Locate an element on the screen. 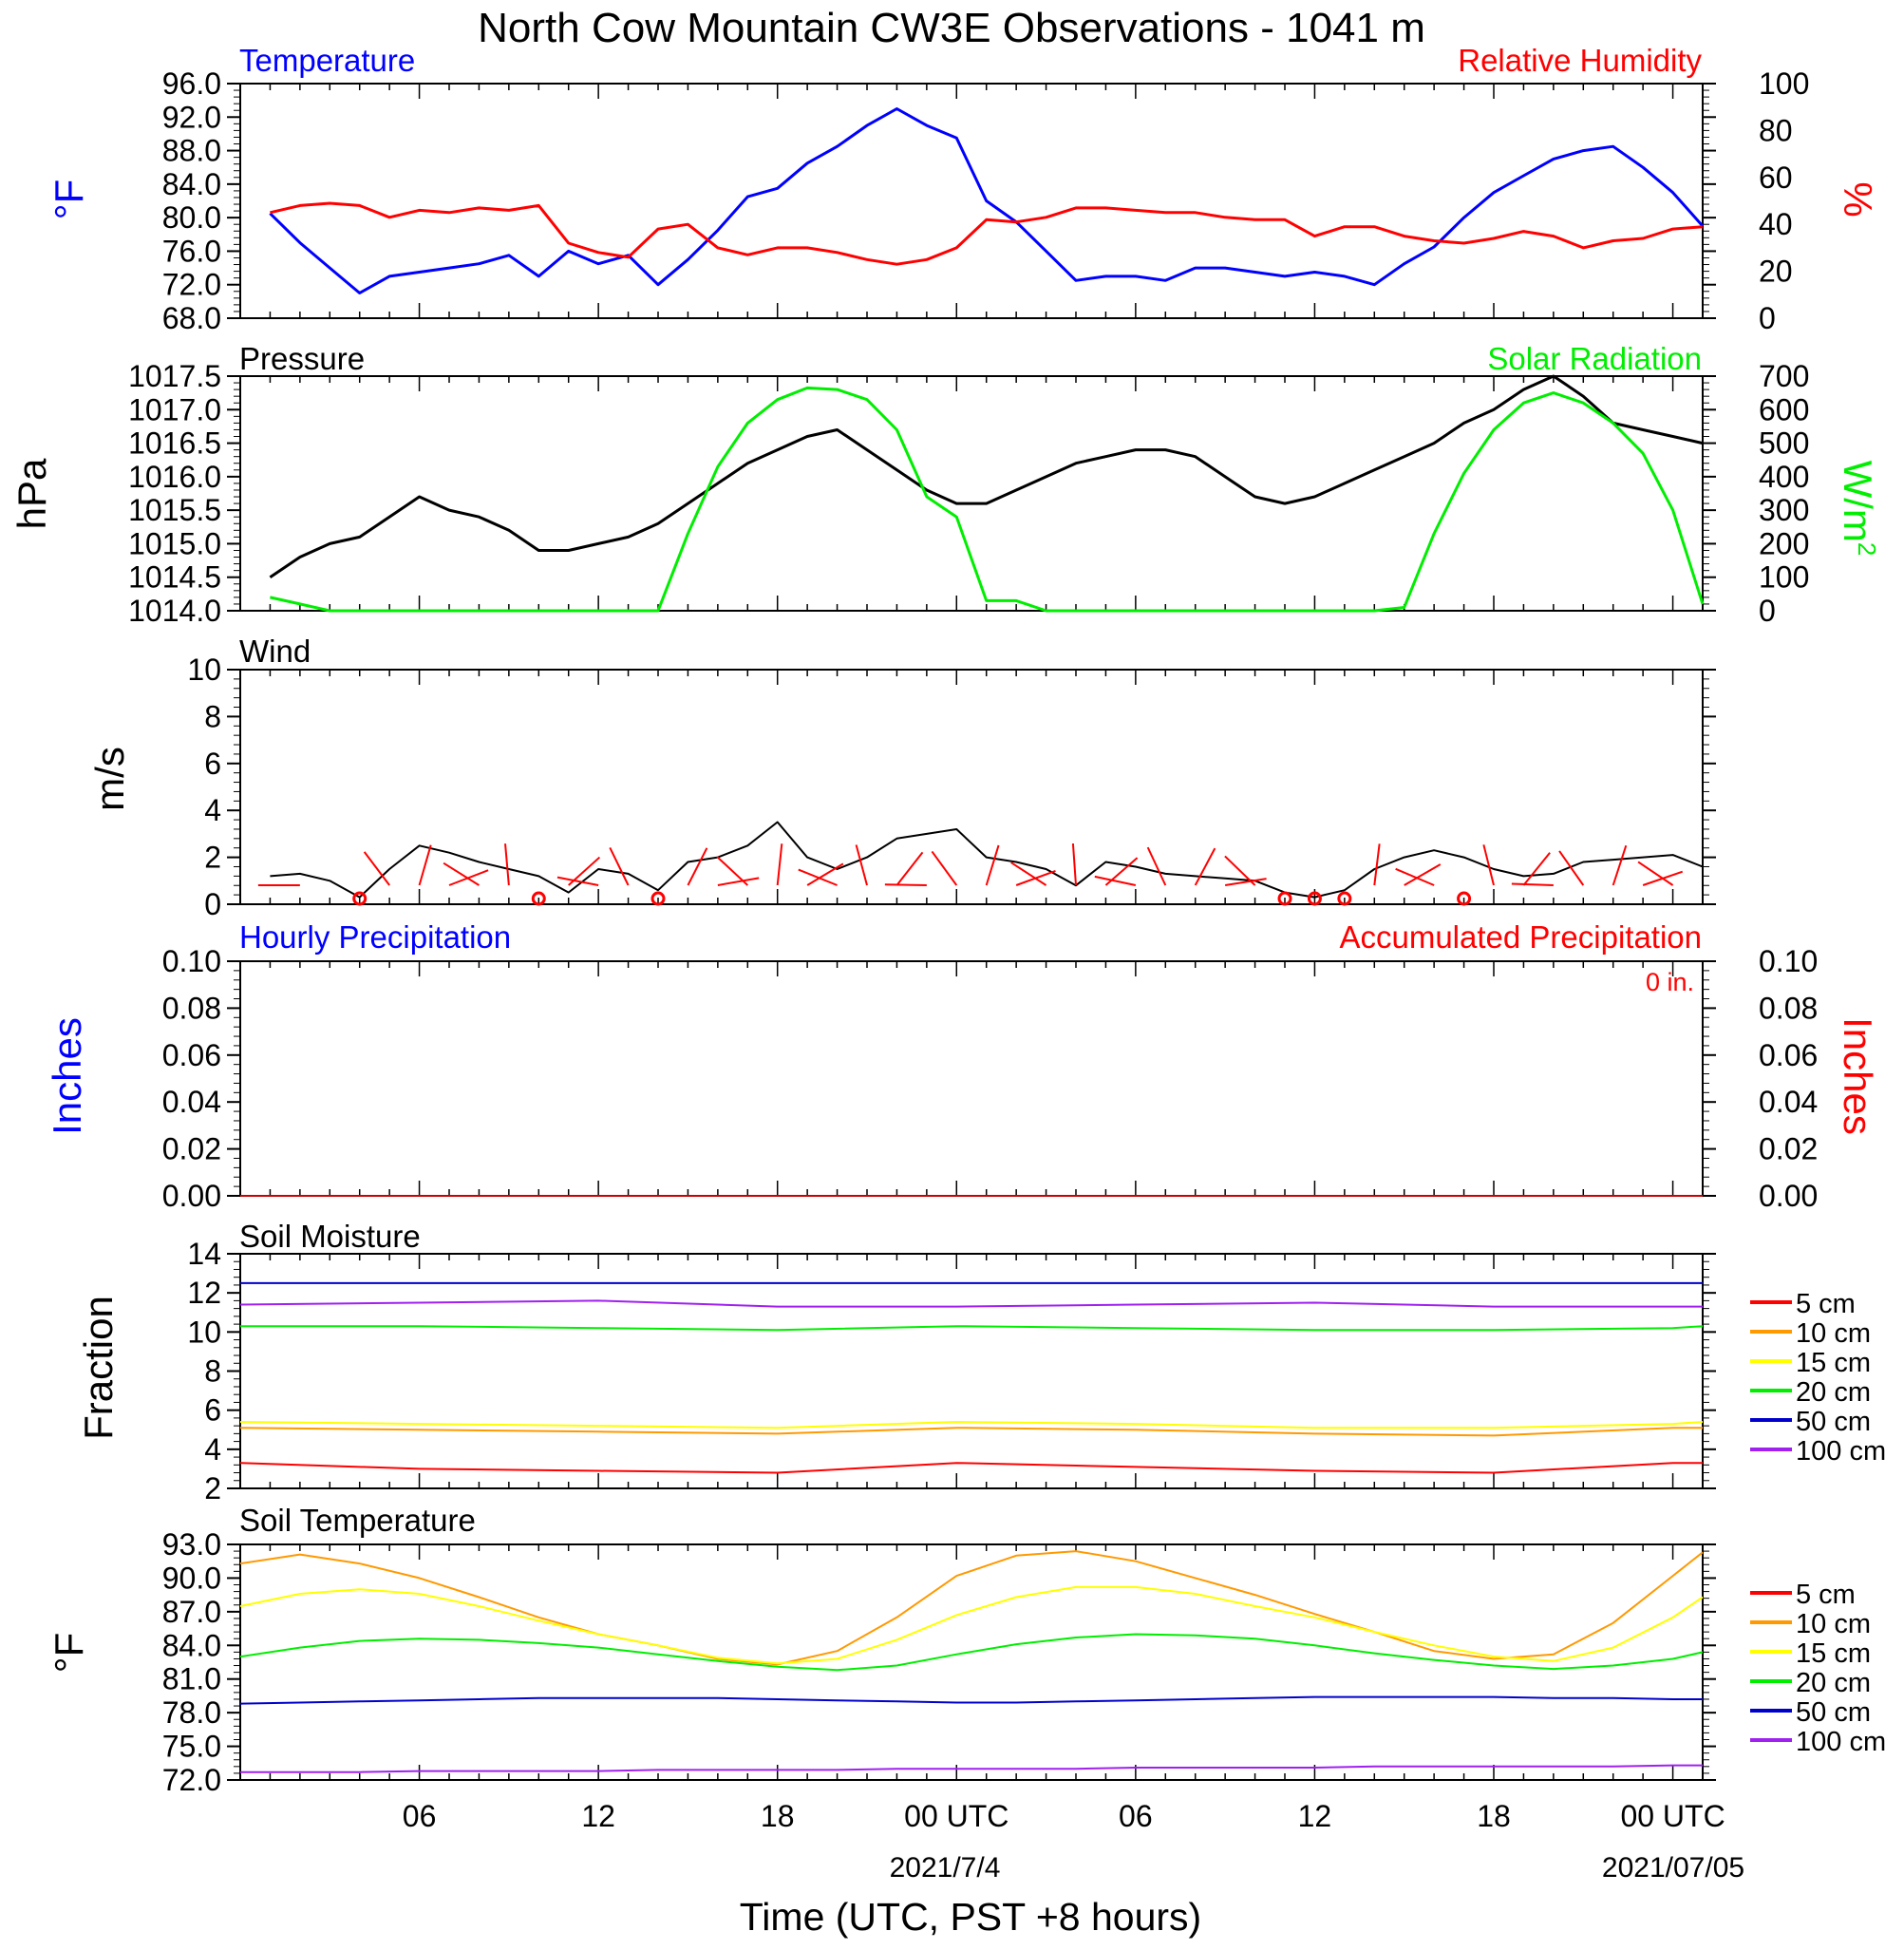 This screenshot has height=1950, width=1904. panel-frame-soil_temperature is located at coordinates (971, 1662).